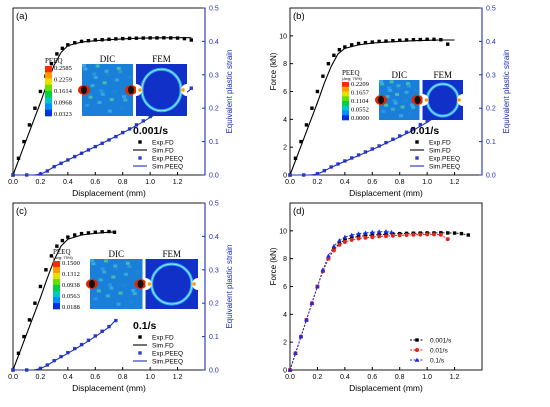 The width and height of the screenshot is (550, 407). What do you see at coordinates (63, 103) in the screenshot?
I see `scale-value: 0.0968` at bounding box center [63, 103].